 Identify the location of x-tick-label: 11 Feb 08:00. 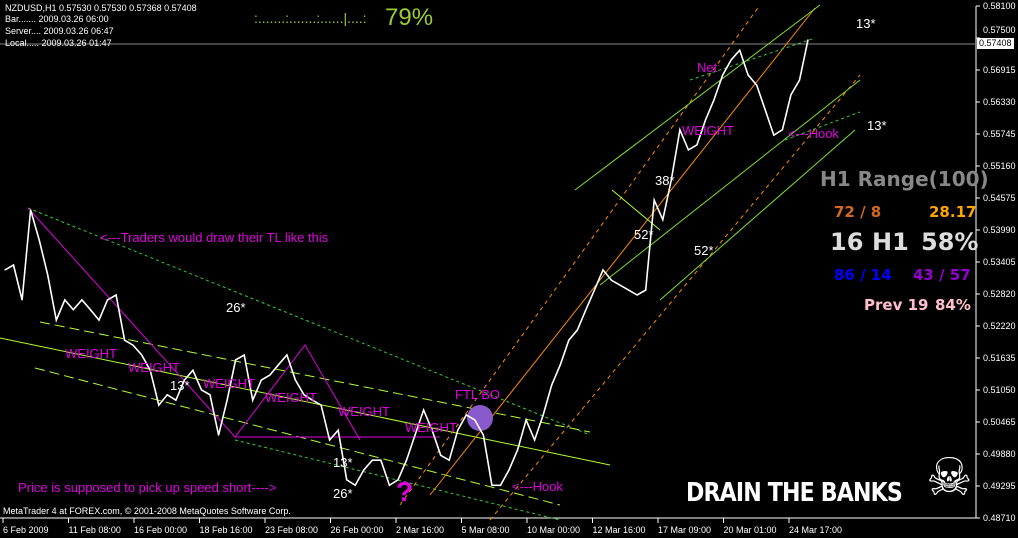
(94, 530).